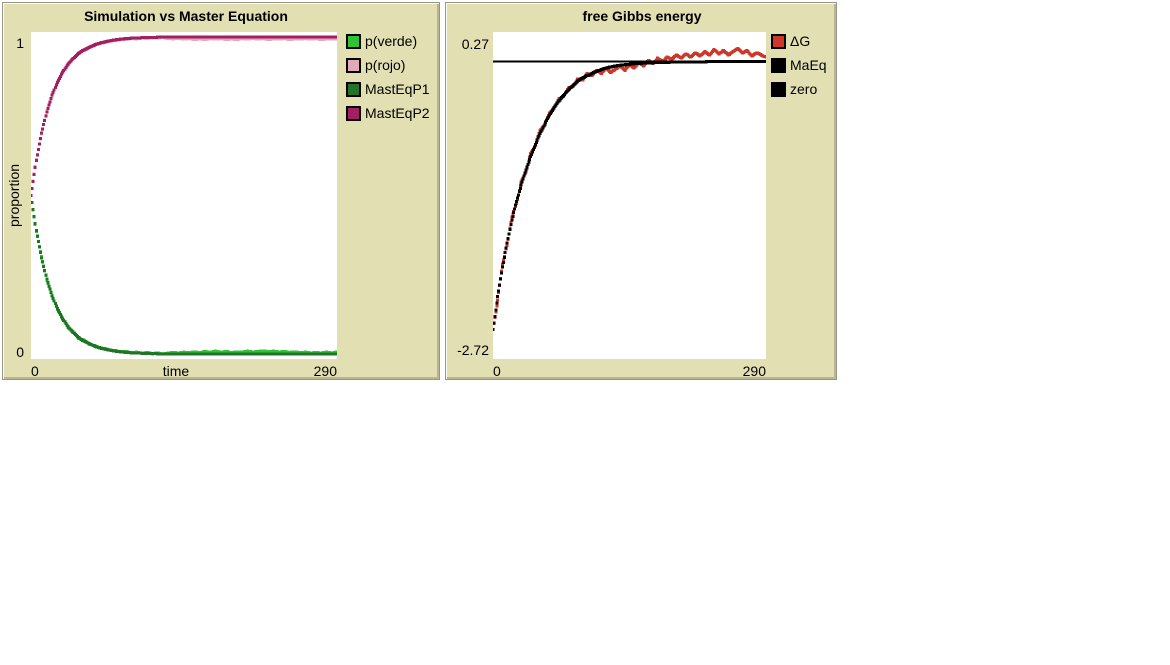 The width and height of the screenshot is (1170, 665). Describe the element at coordinates (20, 43) in the screenshot. I see `y-axis-max-tick: 1` at that location.